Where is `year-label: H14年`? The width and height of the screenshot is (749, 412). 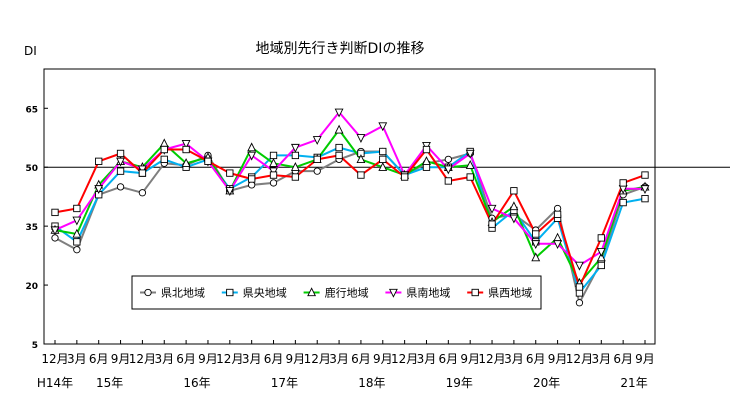
year-label: H14年 is located at coordinates (55, 383).